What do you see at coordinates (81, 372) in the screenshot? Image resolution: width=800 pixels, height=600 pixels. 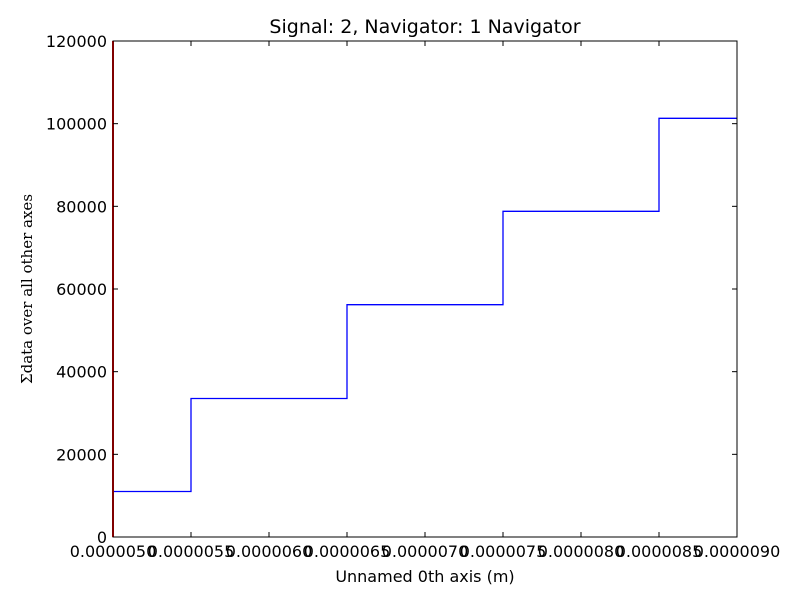 I see `y-tick-label: 40000` at bounding box center [81, 372].